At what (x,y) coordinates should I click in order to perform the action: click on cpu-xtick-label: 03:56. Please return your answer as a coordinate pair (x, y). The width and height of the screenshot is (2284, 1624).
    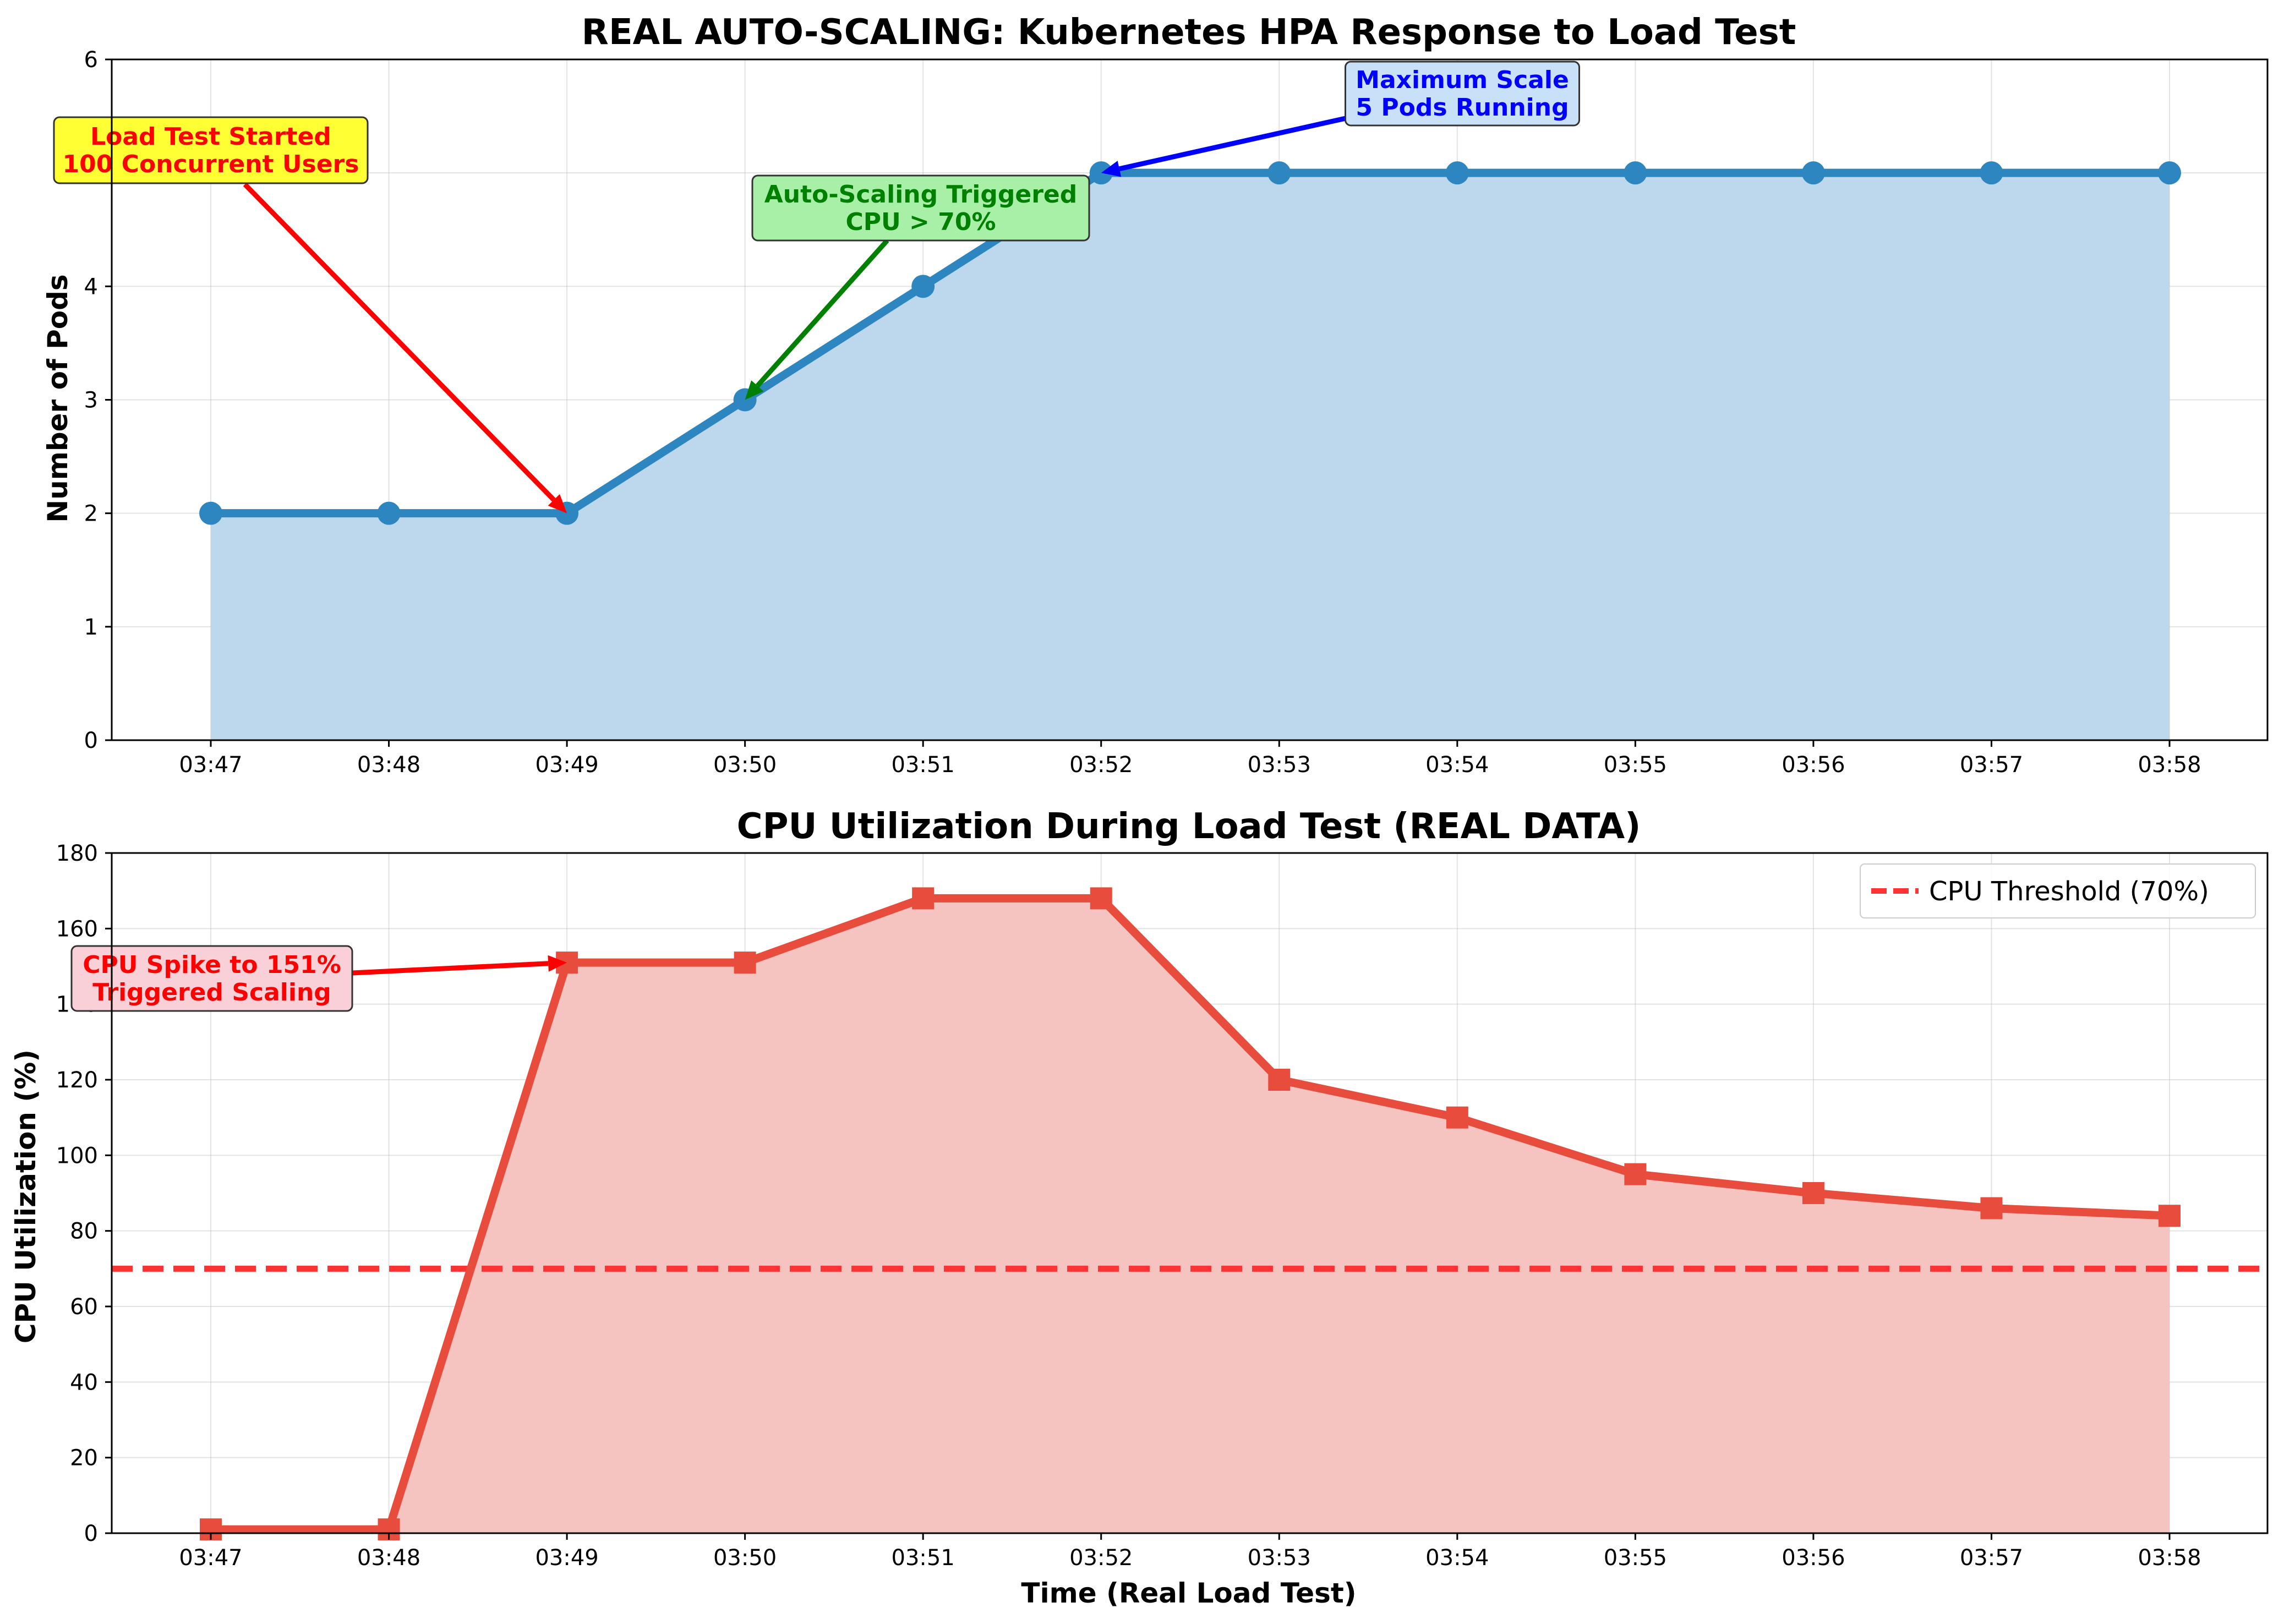
    Looking at the image, I should click on (1813, 1558).